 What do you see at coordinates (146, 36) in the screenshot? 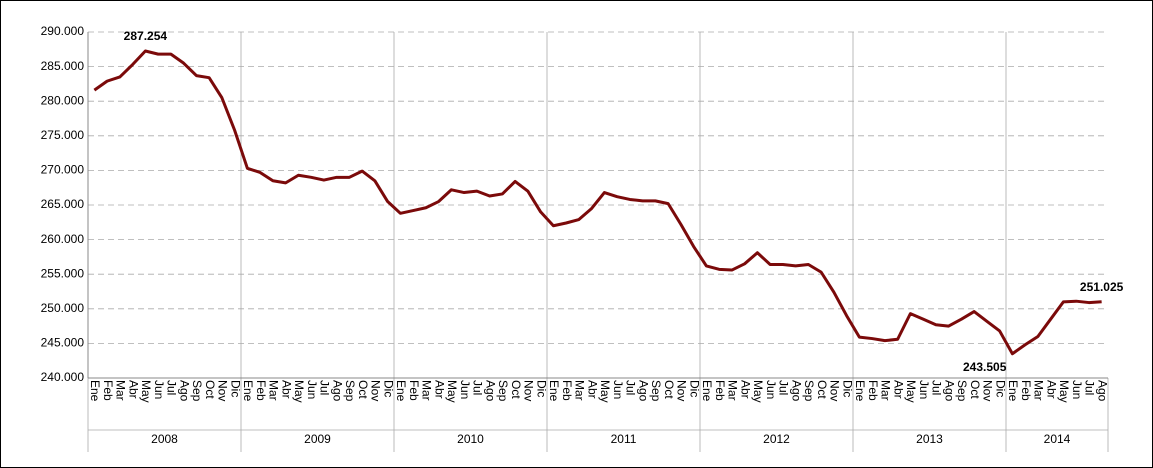
I see `data-label: 287.254` at bounding box center [146, 36].